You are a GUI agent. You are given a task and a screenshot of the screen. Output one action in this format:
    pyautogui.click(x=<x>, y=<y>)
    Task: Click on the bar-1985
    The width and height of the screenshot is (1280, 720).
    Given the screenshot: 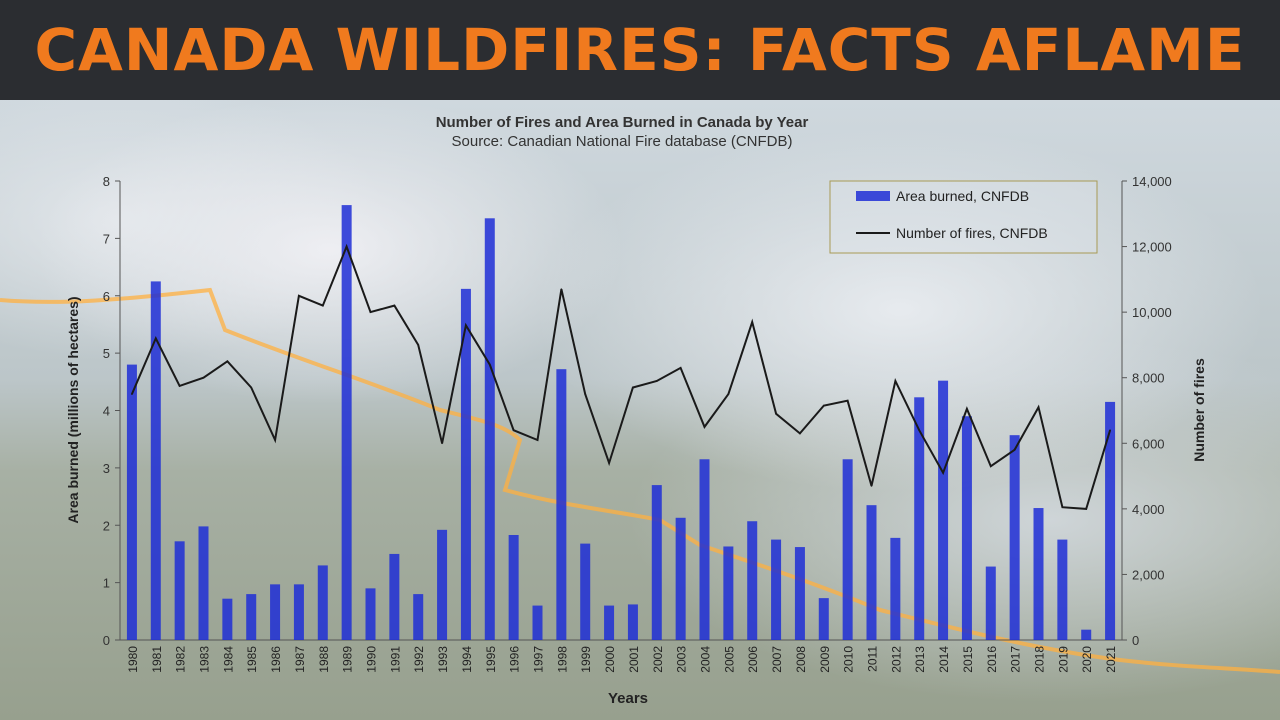 What is the action you would take?
    pyautogui.click(x=251, y=617)
    